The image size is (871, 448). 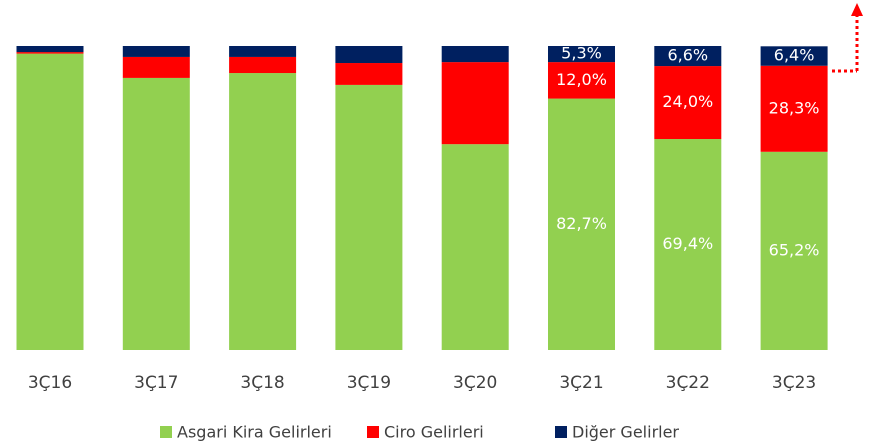 I want to click on data-label: 12,0%, so click(x=581, y=79).